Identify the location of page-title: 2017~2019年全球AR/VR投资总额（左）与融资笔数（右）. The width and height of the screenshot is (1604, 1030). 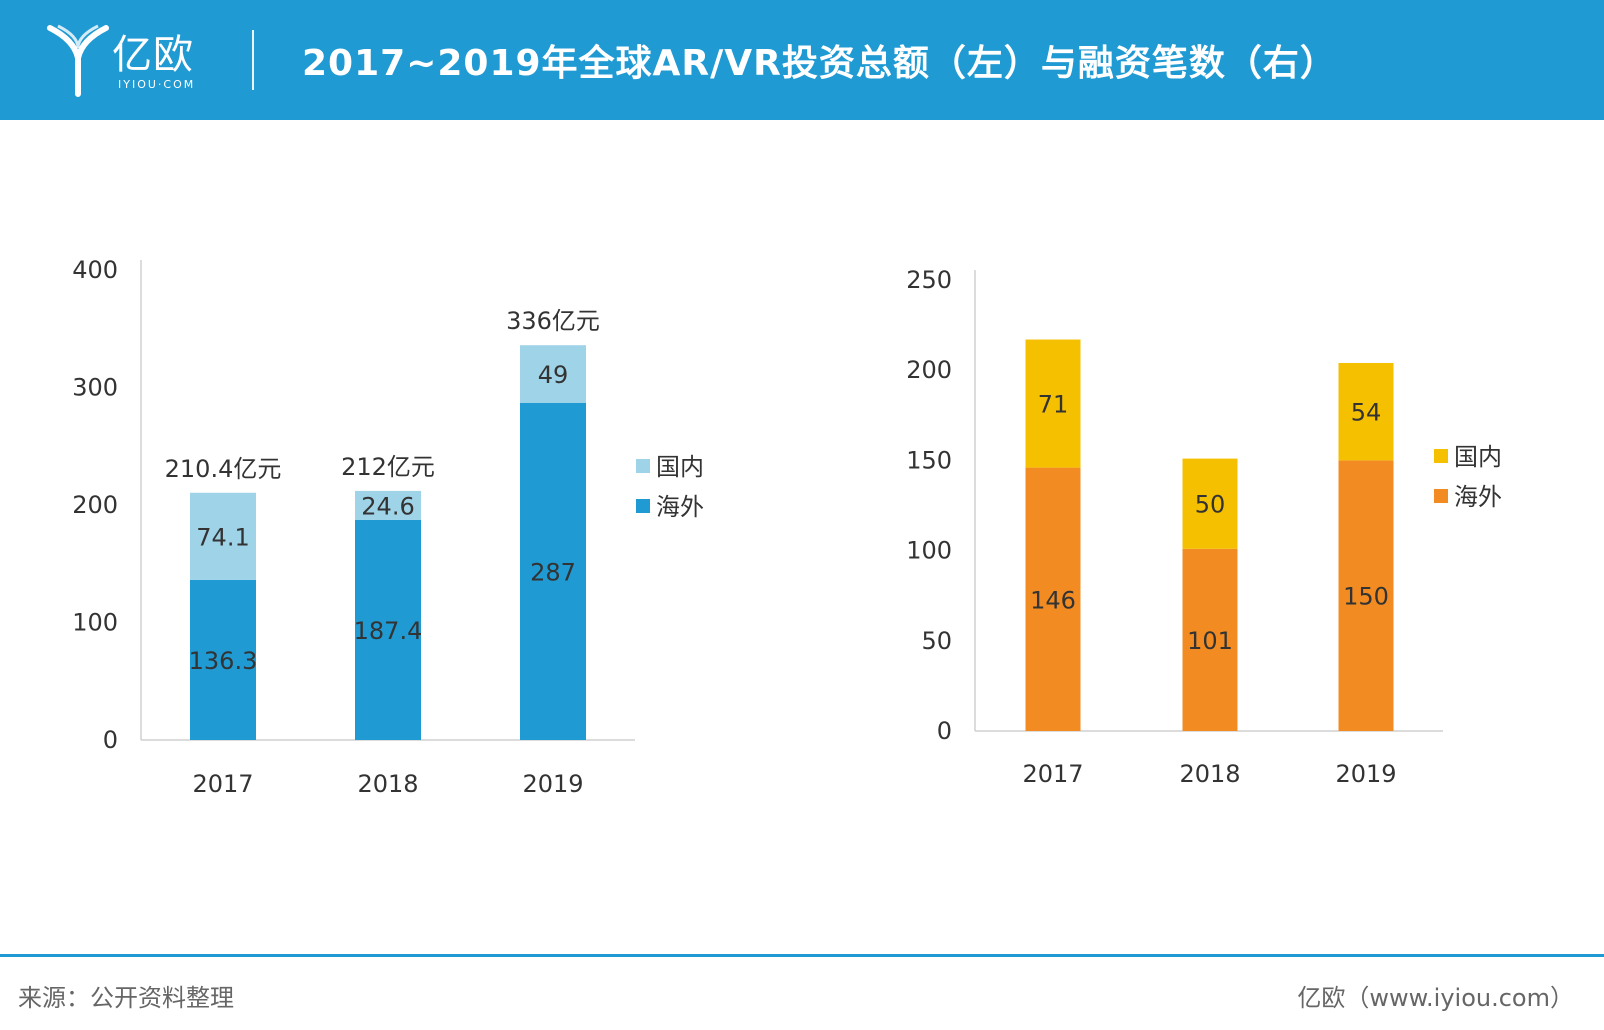
(819, 63).